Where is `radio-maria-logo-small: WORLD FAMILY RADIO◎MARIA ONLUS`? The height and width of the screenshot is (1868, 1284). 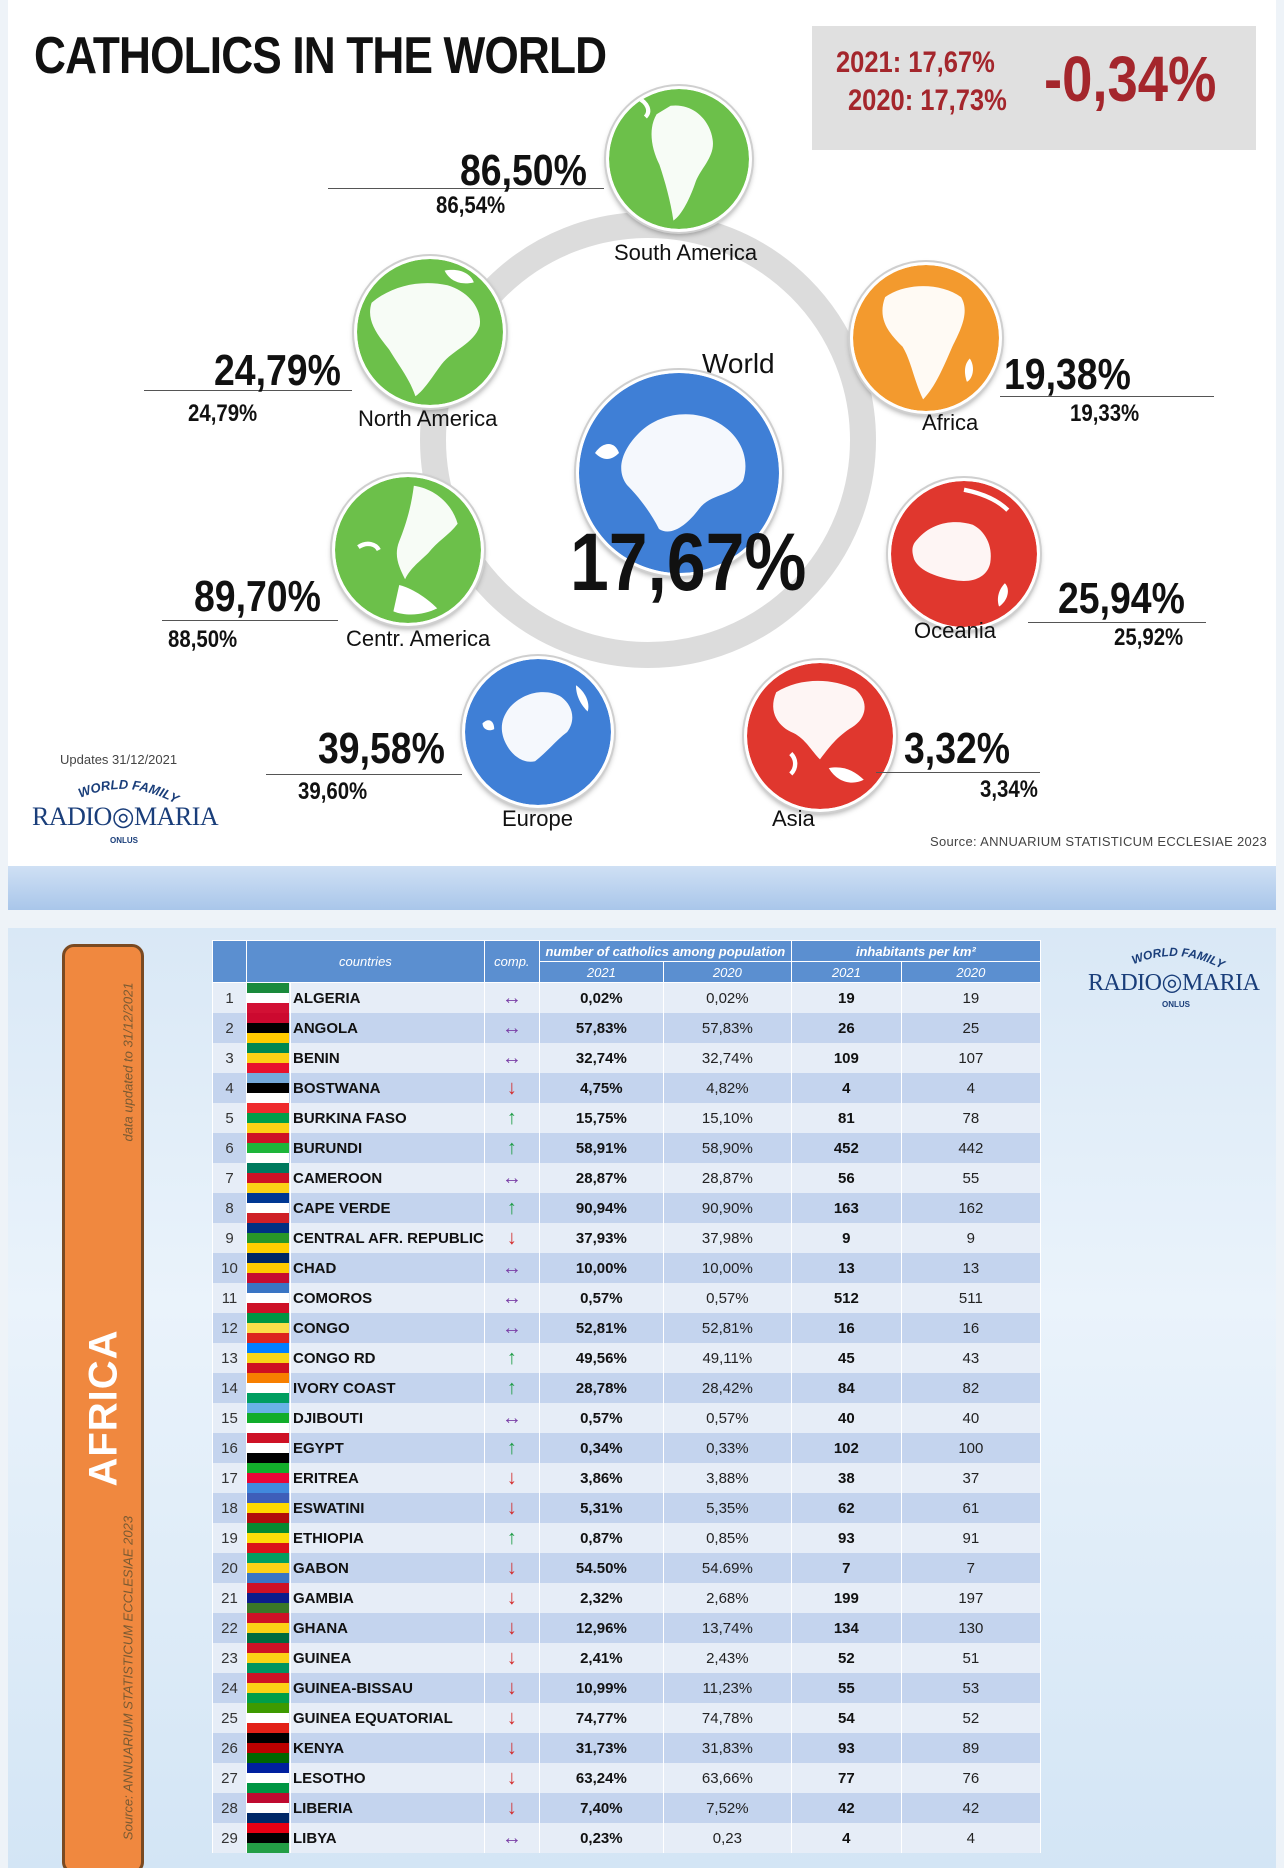
radio-maria-logo-small: WORLD FAMILY RADIO◎MARIA ONLUS is located at coordinates (1174, 976).